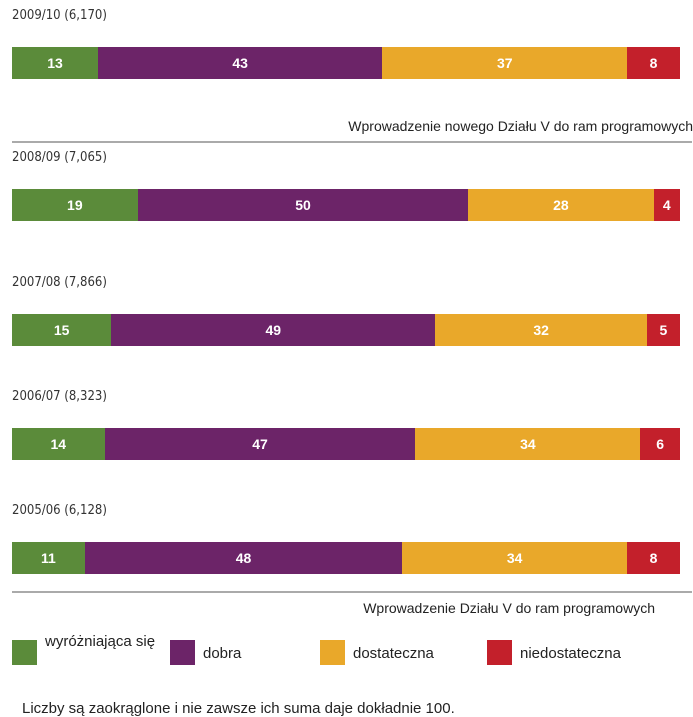  I want to click on value-label: 32, so click(541, 330).